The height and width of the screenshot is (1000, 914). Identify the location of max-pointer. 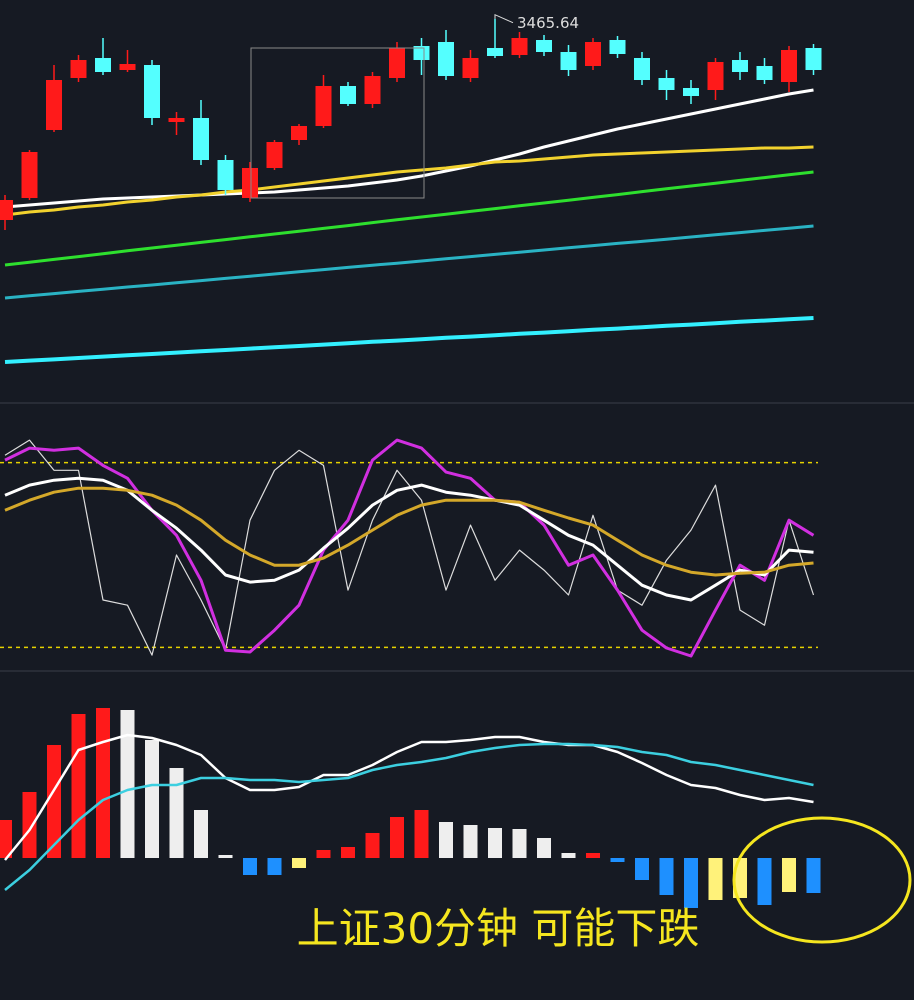
(504, 18).